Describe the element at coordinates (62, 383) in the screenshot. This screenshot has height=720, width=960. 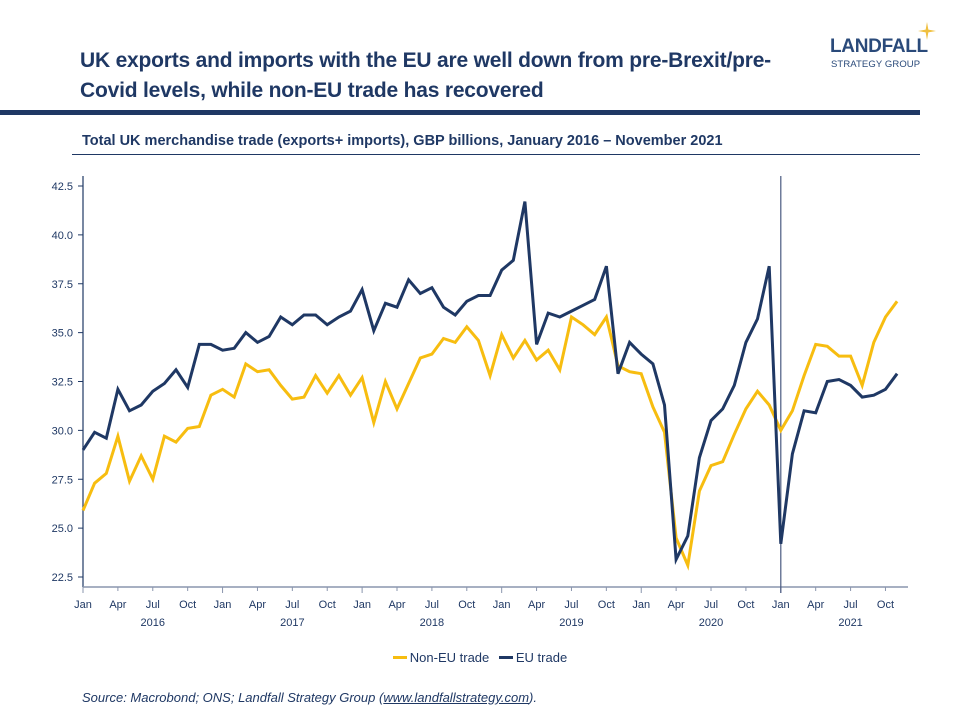
I see `y-tick-label: 32.5` at that location.